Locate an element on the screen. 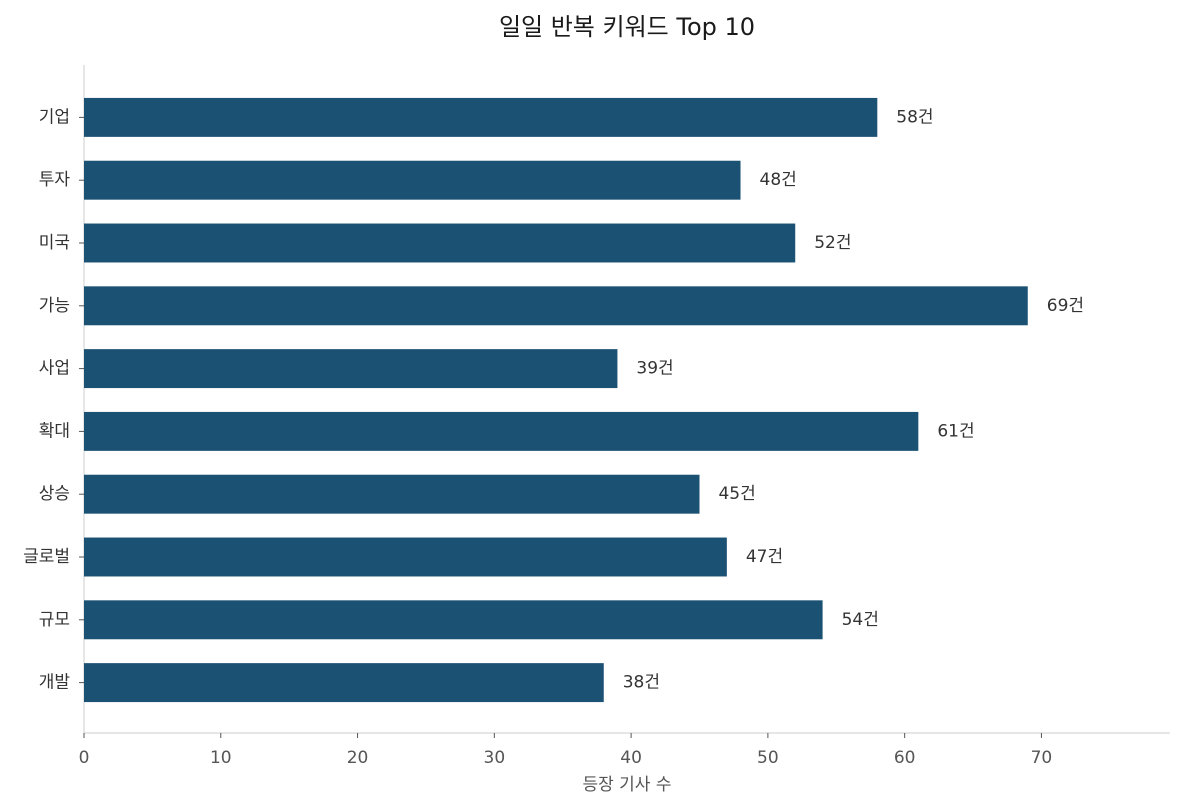  x-axis-title: 등장 기사 수 is located at coordinates (626, 785).